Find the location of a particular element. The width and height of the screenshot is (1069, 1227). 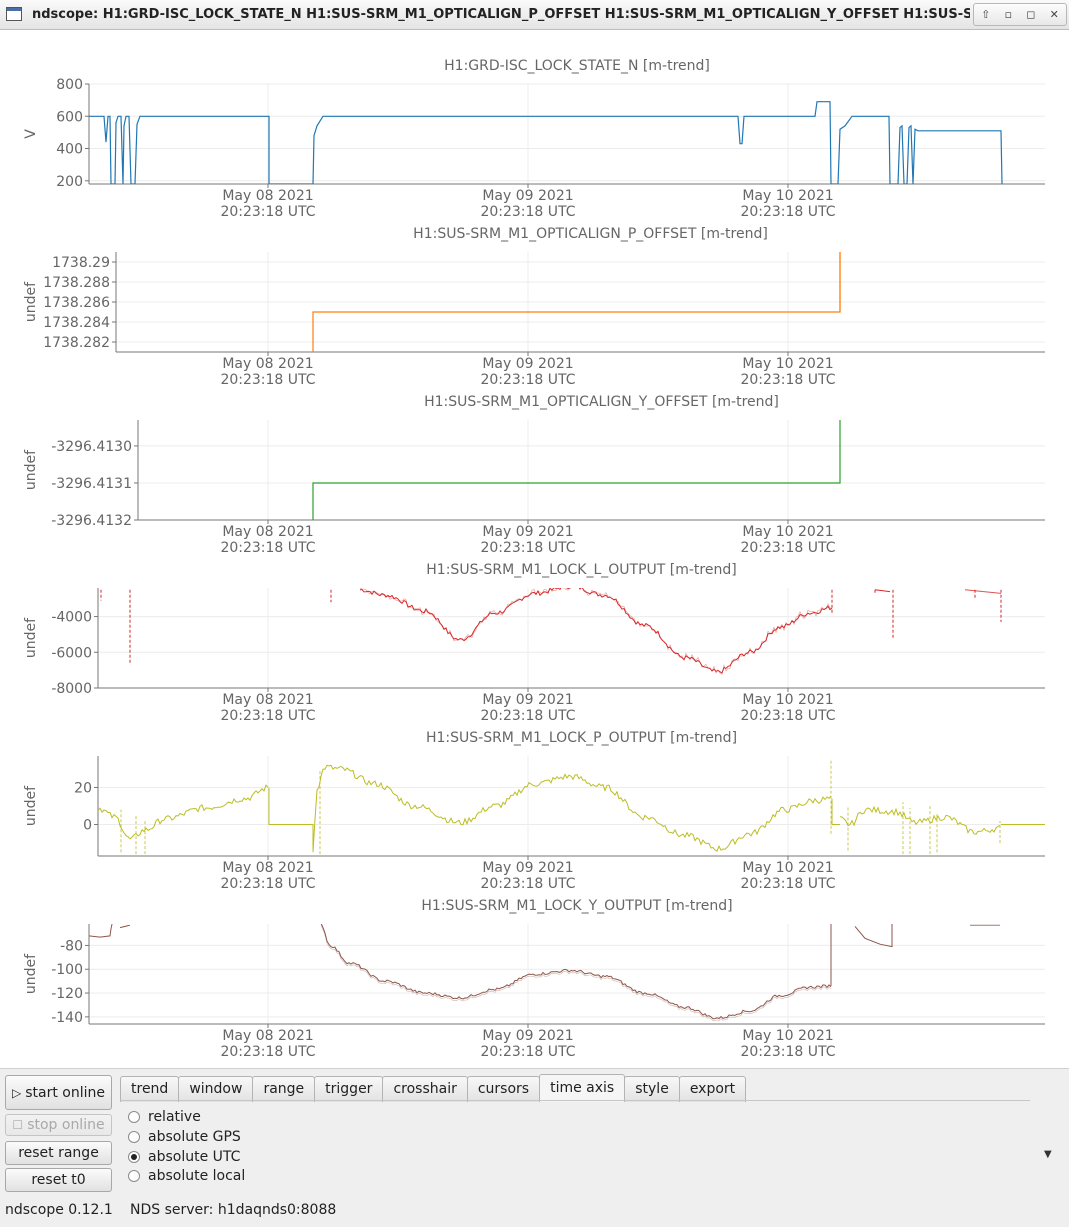

plot-title: H1:GRD-ISC_LOCK_STATE_N [m-trend] is located at coordinates (577, 66).